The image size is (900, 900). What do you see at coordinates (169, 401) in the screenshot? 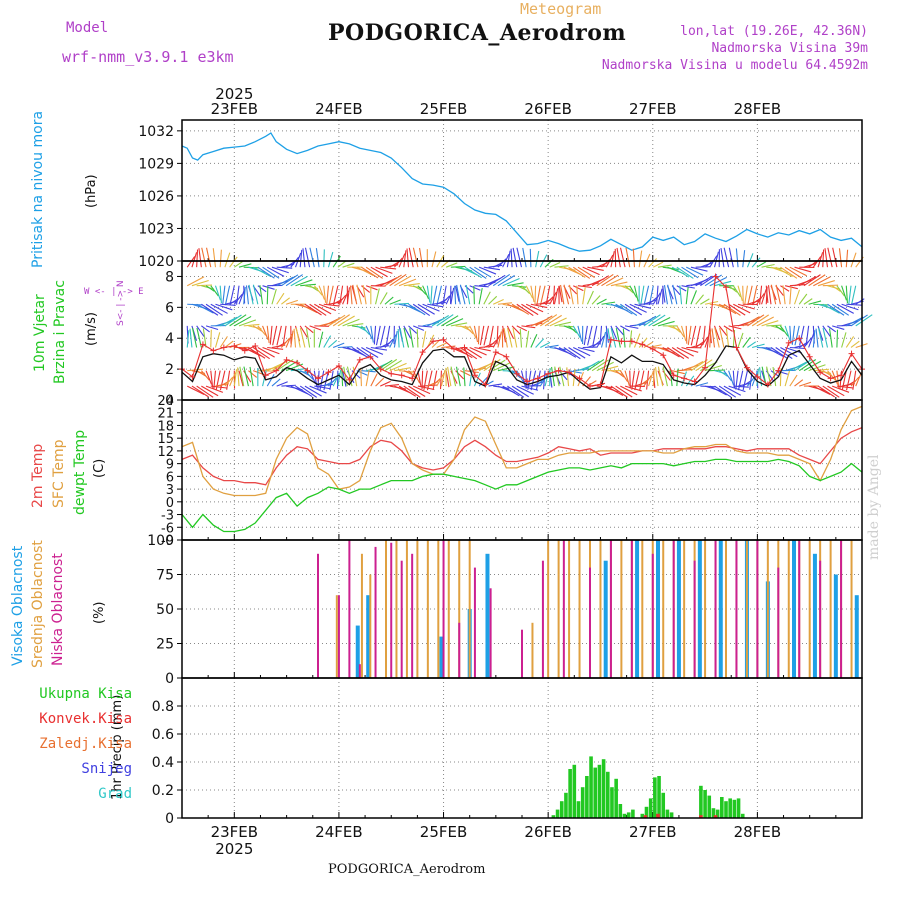
I see `wind-ytick-label: 0` at bounding box center [169, 401].